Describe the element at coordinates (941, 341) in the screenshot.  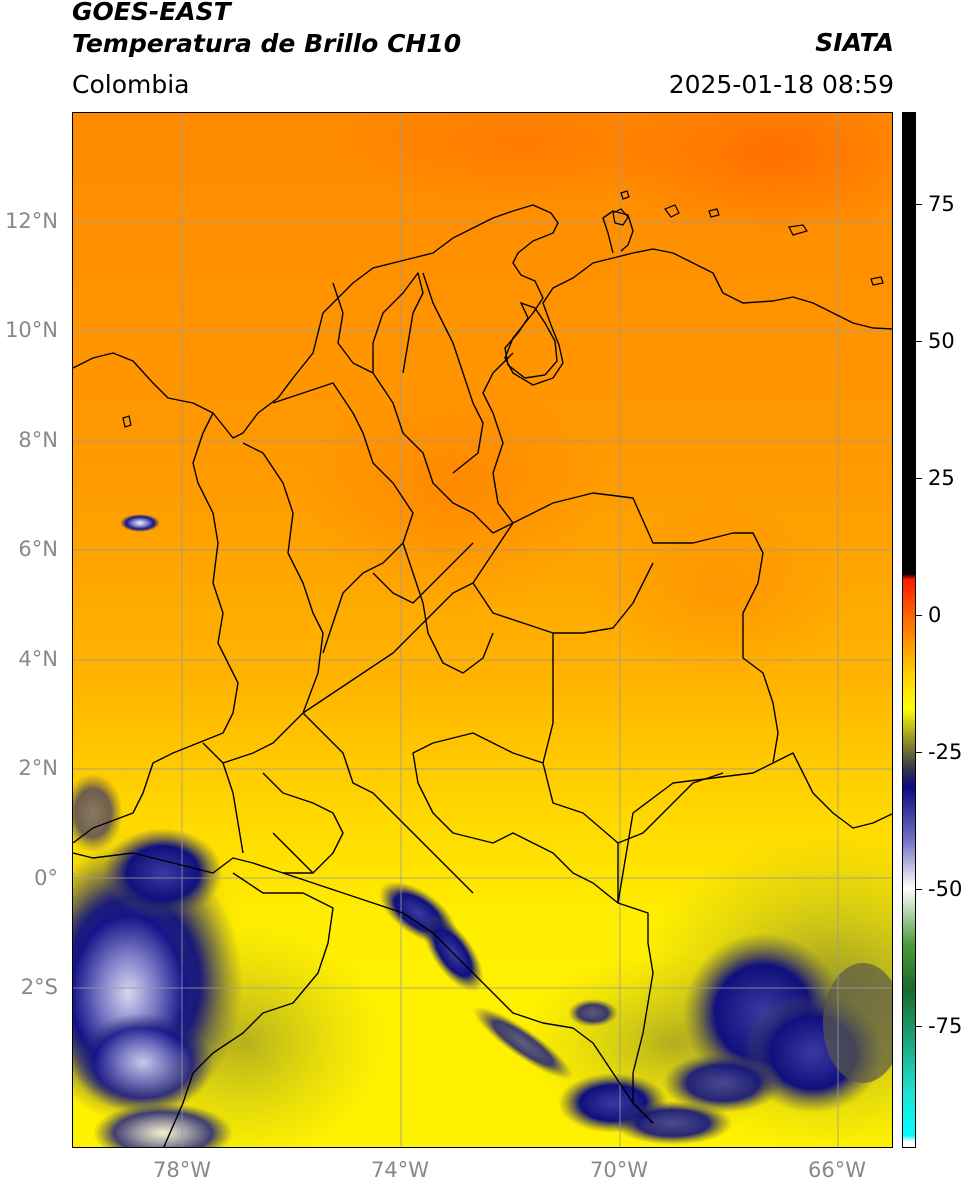
I see `colorbar-label-50: 50` at that location.